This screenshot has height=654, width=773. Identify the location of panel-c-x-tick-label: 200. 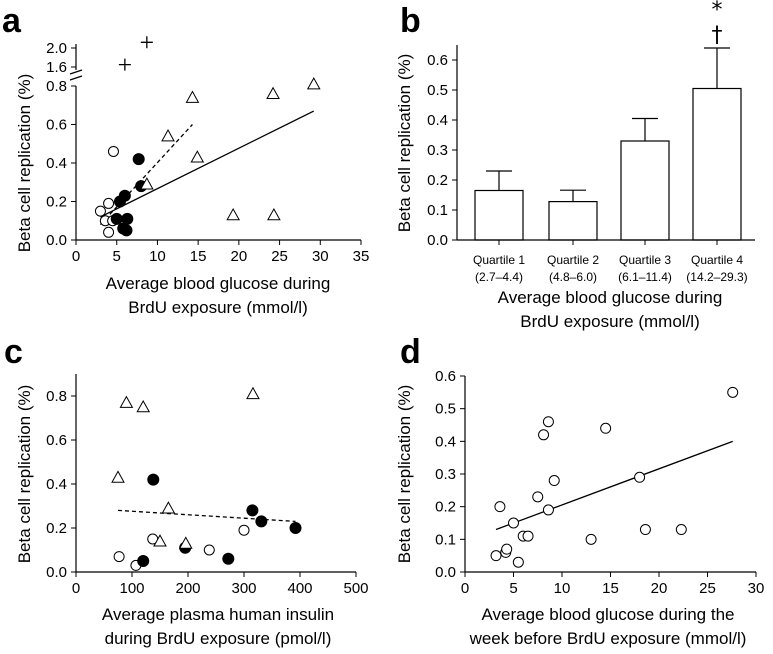
(187, 588).